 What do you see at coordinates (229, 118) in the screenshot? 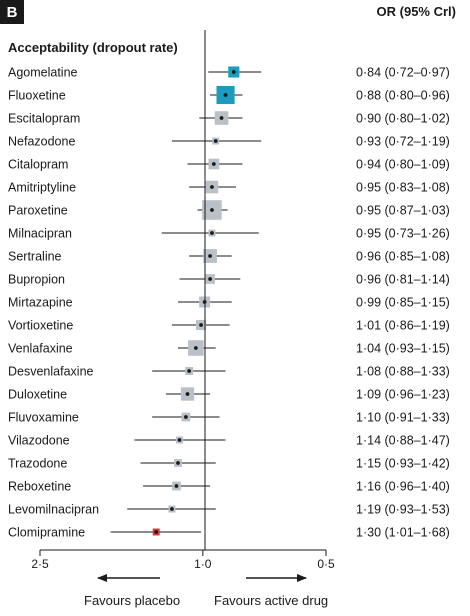
I see `forest-row: Escitalopram 0·90 (0·80–1·02)` at bounding box center [229, 118].